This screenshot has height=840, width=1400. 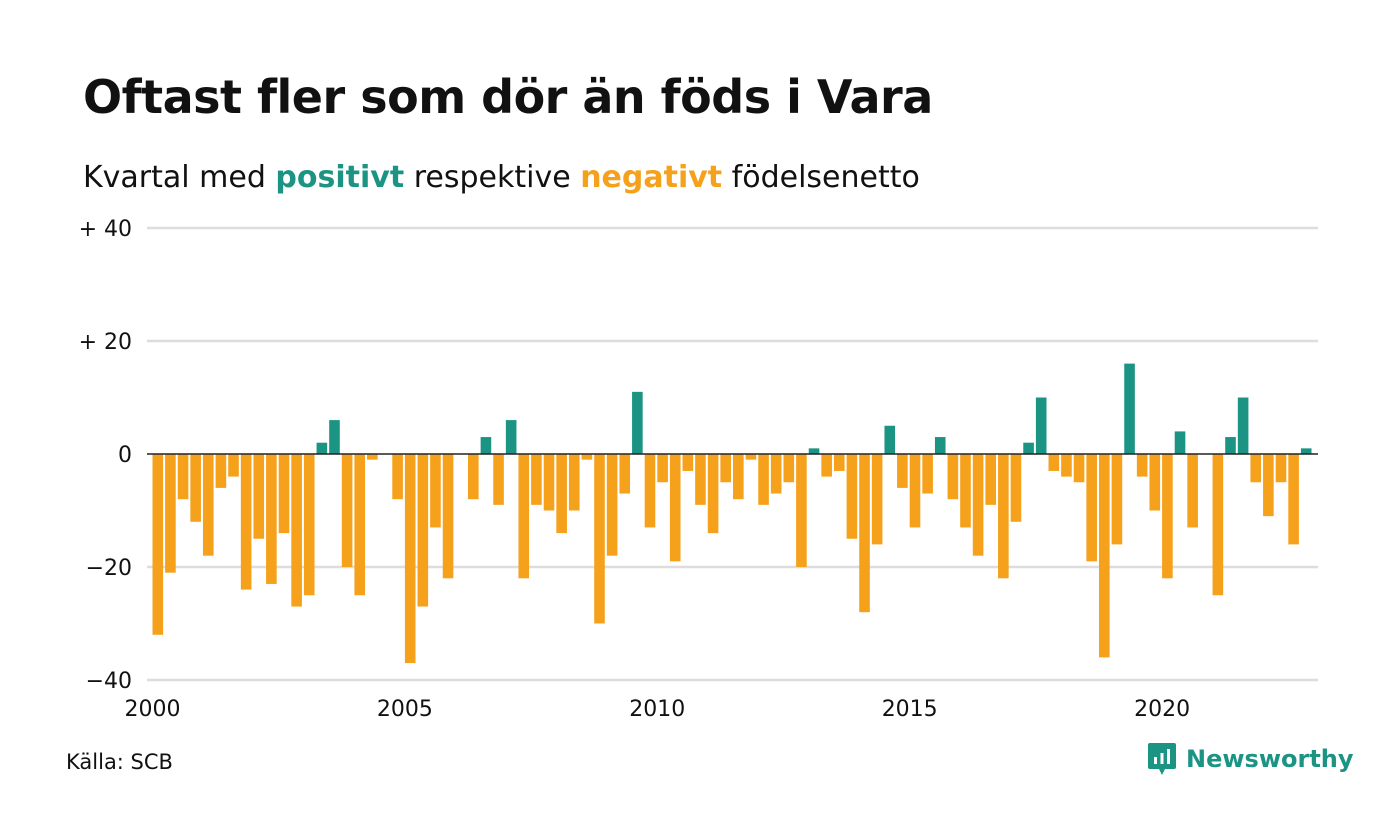 What do you see at coordinates (125, 455) in the screenshot?
I see `y-tick-label: 0` at bounding box center [125, 455].